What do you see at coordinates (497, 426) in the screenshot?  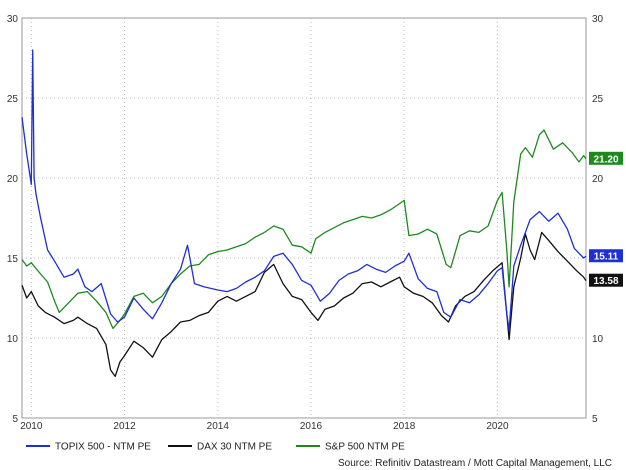 I see `x-tick-label: 2020` at bounding box center [497, 426].